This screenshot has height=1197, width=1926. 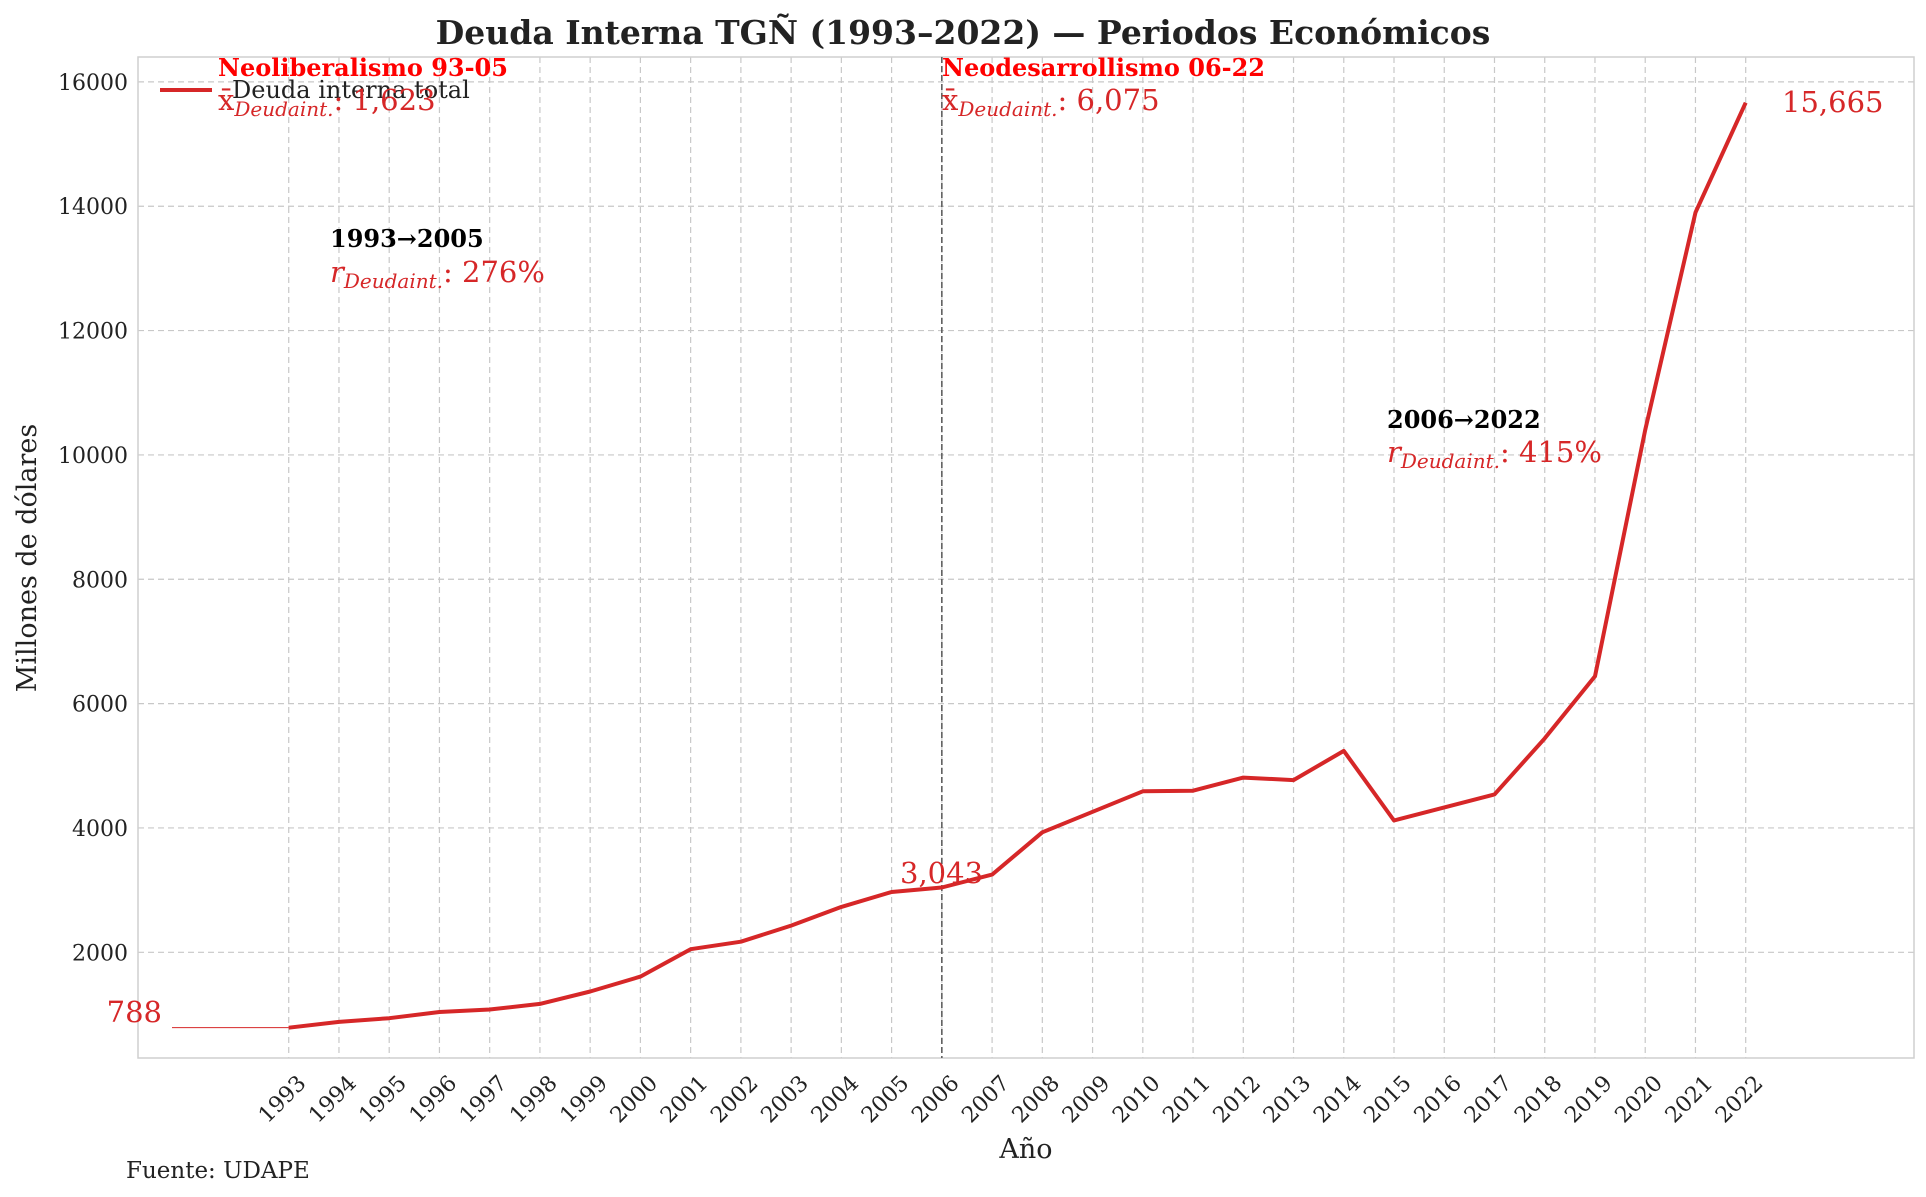 I want to click on growth-1-var: r, so click(x=338, y=272).